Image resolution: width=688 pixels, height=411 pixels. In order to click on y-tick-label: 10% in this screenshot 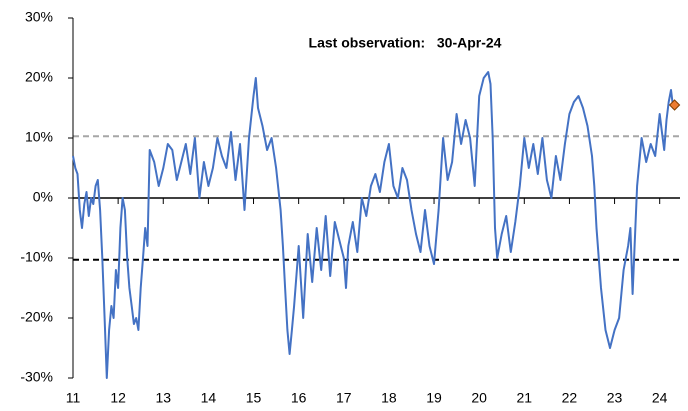, I will do `click(39, 137)`.